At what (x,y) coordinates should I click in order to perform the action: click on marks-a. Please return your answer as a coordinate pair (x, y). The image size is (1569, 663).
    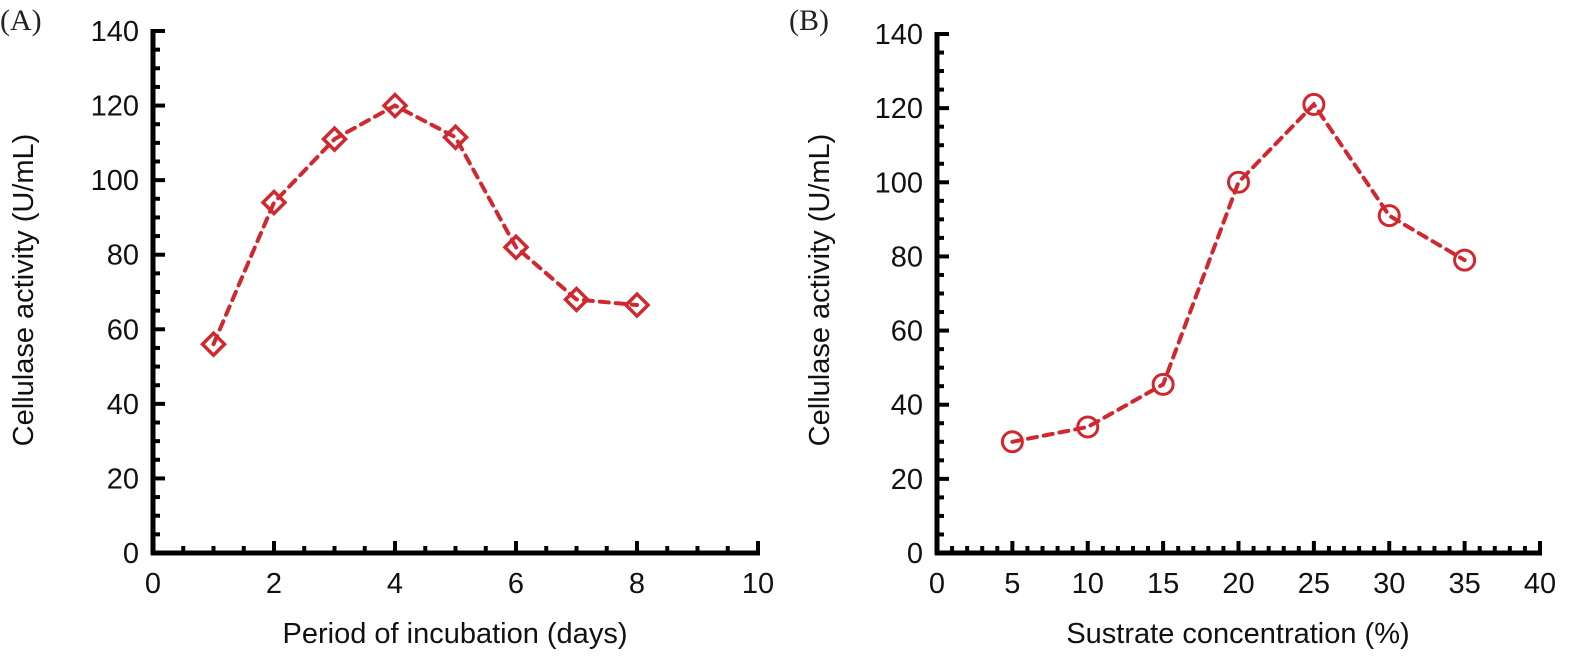
    Looking at the image, I should click on (425, 225).